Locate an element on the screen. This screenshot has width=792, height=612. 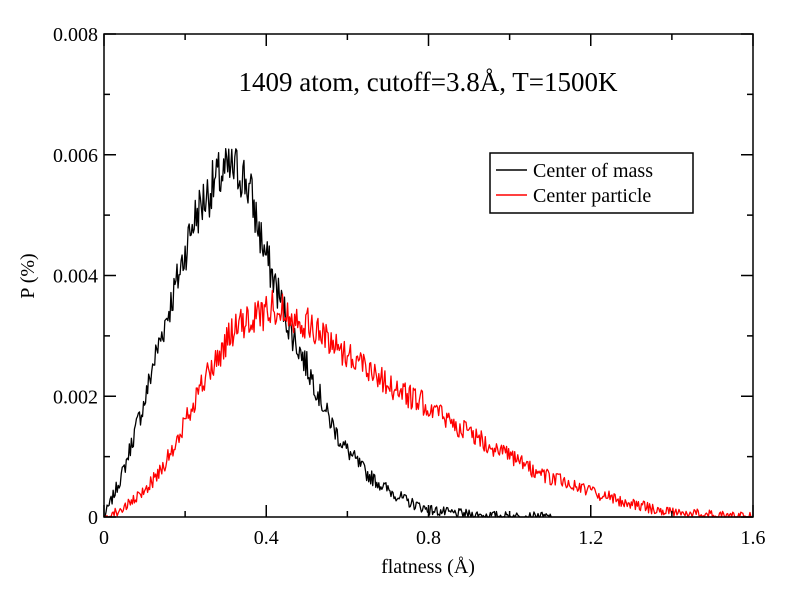
legend-box is located at coordinates (591, 183).